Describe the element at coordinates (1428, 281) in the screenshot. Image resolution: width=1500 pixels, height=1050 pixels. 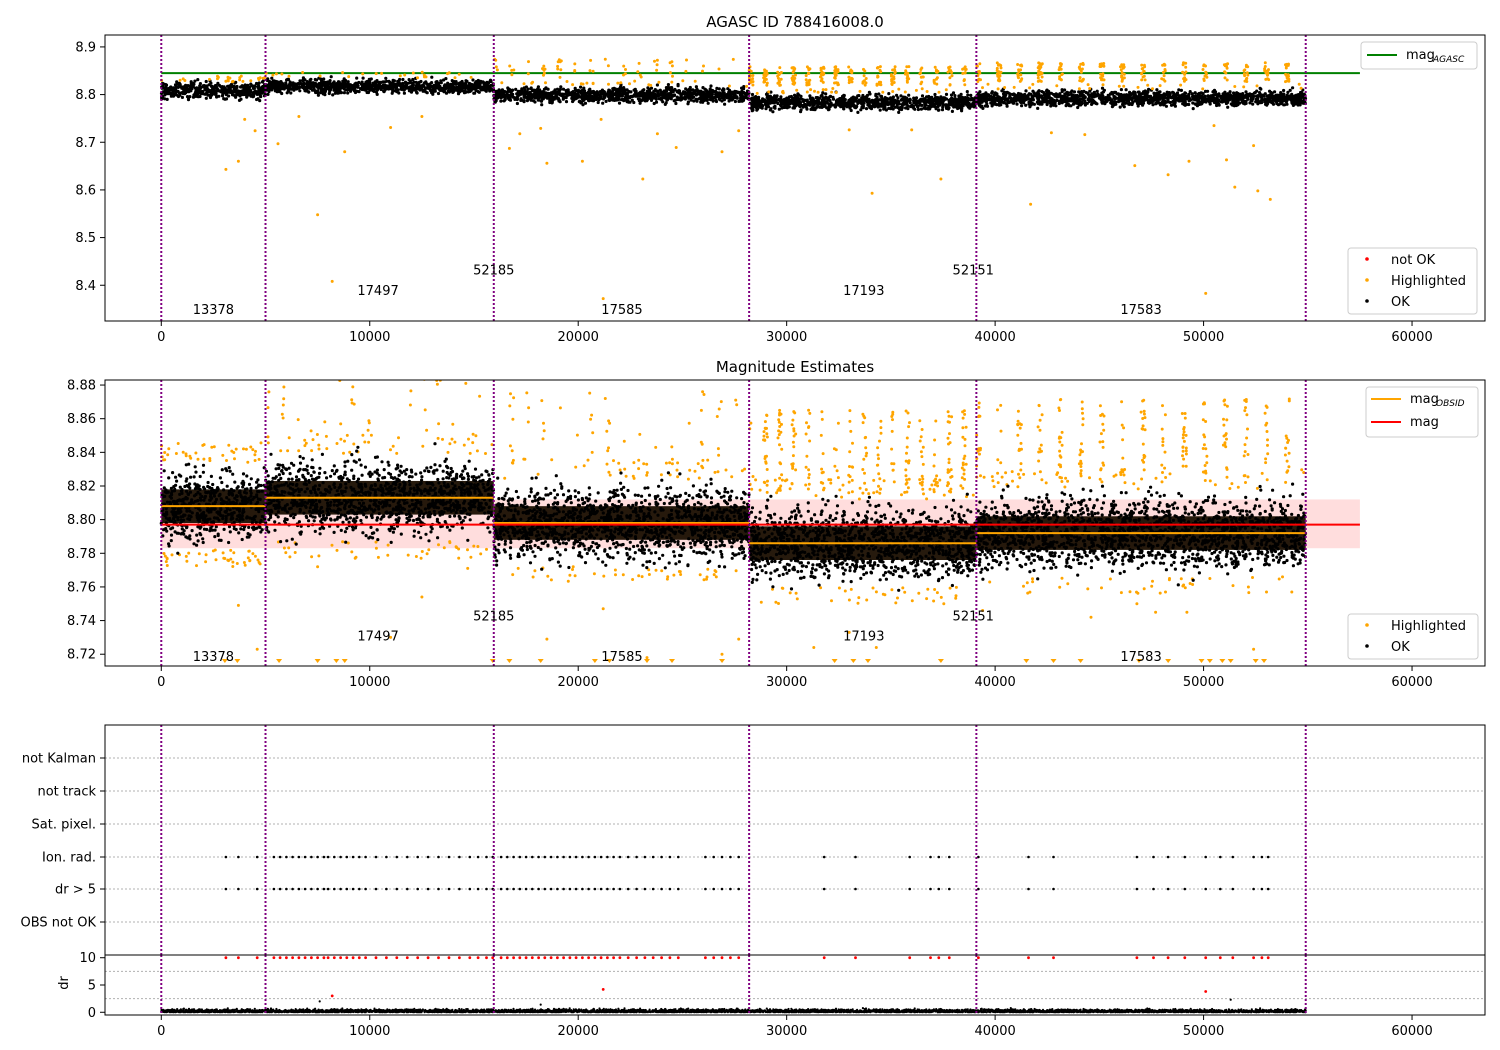
I see `legend-highlighted-label: Highlighted` at that location.